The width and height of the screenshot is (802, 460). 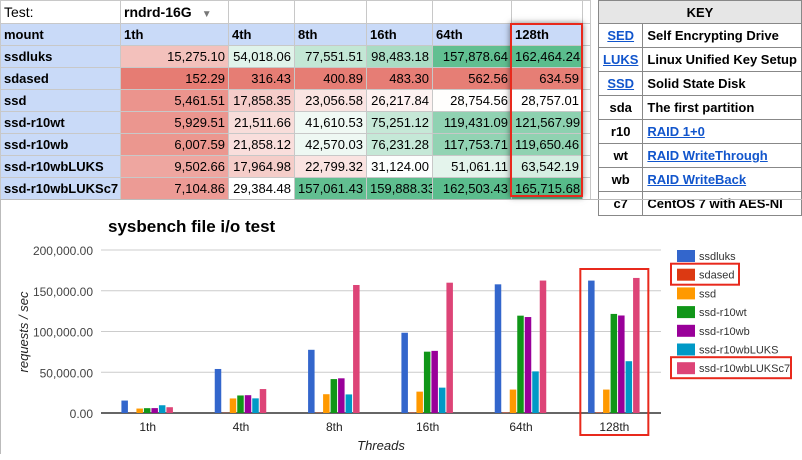 I want to click on value-cell: 31,124.00, so click(x=400, y=167).